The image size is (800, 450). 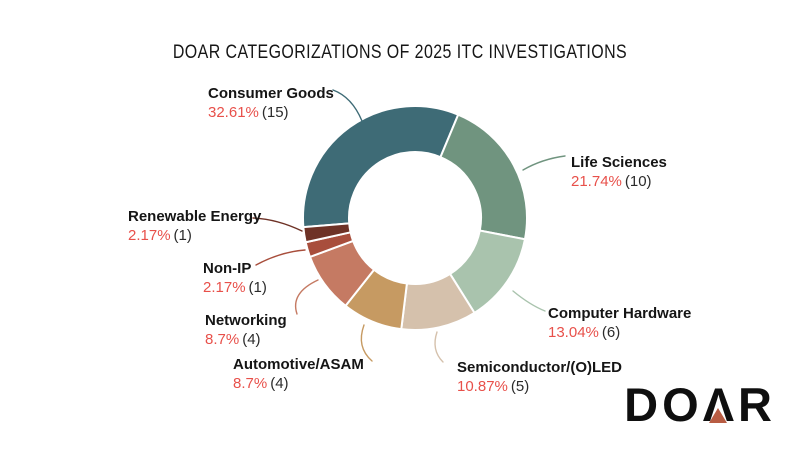 What do you see at coordinates (366, 343) in the screenshot?
I see `leader-line-automotive-asam` at bounding box center [366, 343].